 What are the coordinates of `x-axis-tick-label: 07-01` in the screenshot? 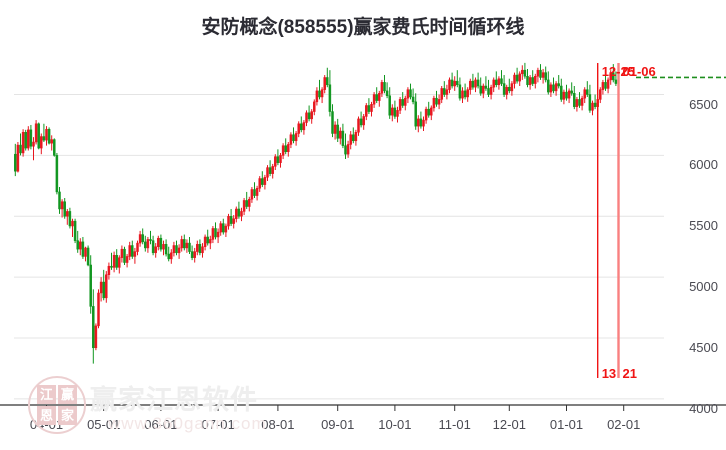 It's located at (218, 424).